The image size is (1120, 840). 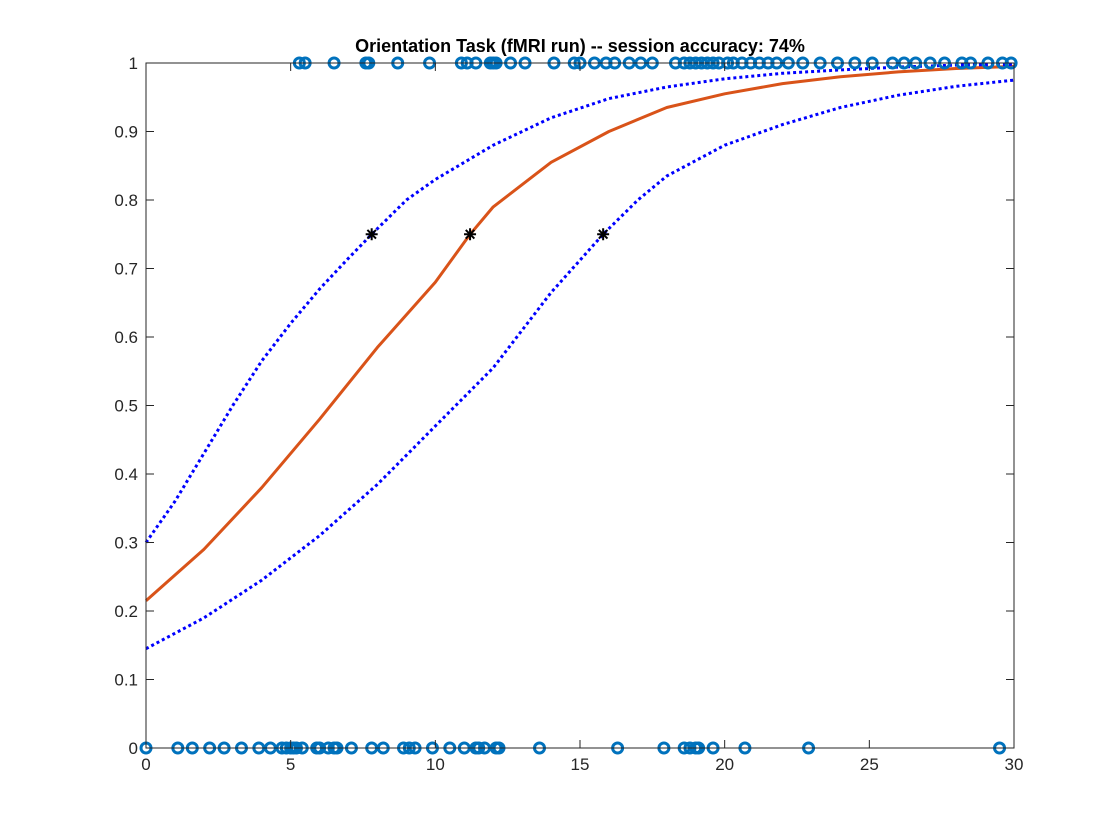 What do you see at coordinates (126, 406) in the screenshot?
I see `y-tick-label: 0.5` at bounding box center [126, 406].